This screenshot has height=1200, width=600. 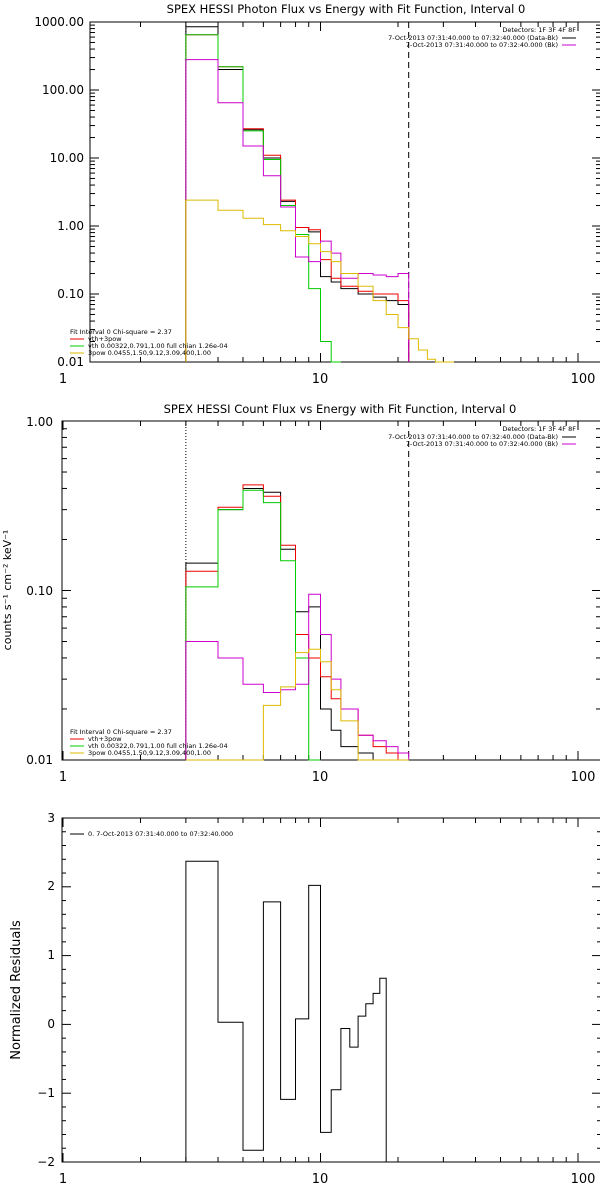 I want to click on count-flux-xtick-label: 10, so click(x=320, y=777).